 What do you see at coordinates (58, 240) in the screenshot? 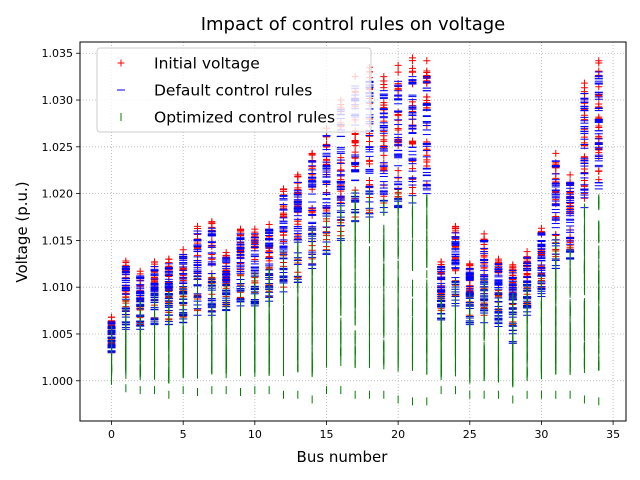
I see `y-tick-label: 1.015` at bounding box center [58, 240].